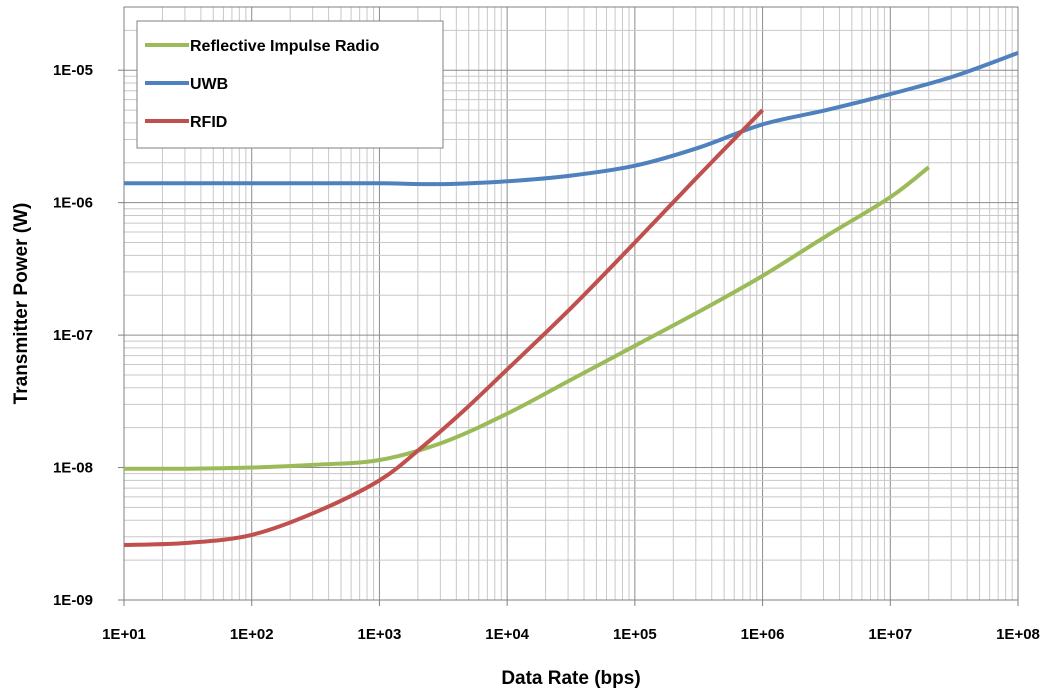 The width and height of the screenshot is (1049, 694). I want to click on x-tick-label: 1E+02, so click(252, 634).